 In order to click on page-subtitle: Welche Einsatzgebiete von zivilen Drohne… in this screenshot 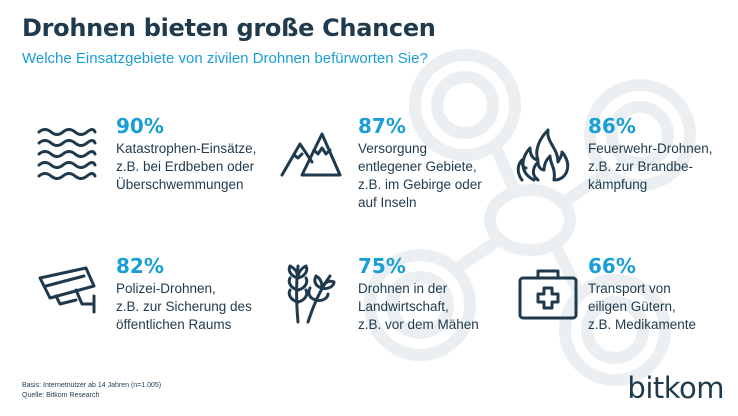, I will do `click(225, 58)`.